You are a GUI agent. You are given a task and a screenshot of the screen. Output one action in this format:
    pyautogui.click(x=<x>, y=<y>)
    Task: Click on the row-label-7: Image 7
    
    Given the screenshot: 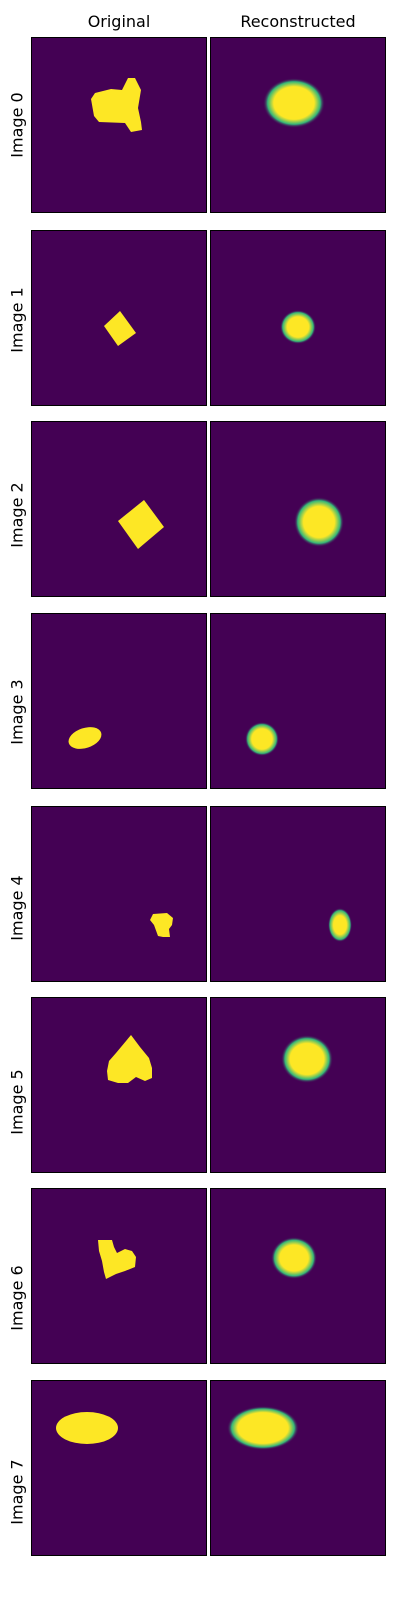 What is the action you would take?
    pyautogui.click(x=17, y=1492)
    